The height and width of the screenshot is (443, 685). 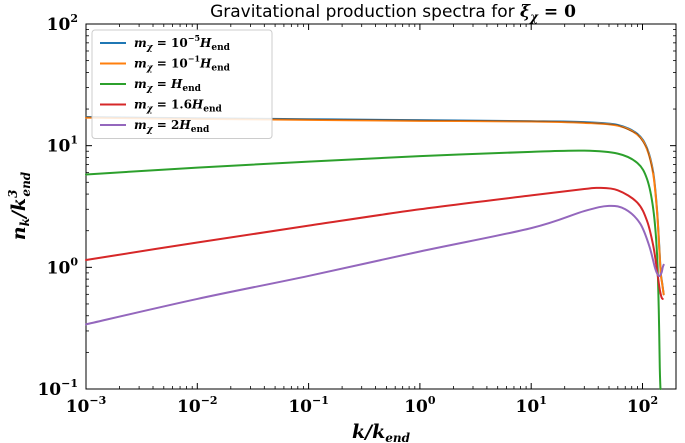 What do you see at coordinates (63, 266) in the screenshot?
I see `y-tick-label: 10⁰` at bounding box center [63, 266].